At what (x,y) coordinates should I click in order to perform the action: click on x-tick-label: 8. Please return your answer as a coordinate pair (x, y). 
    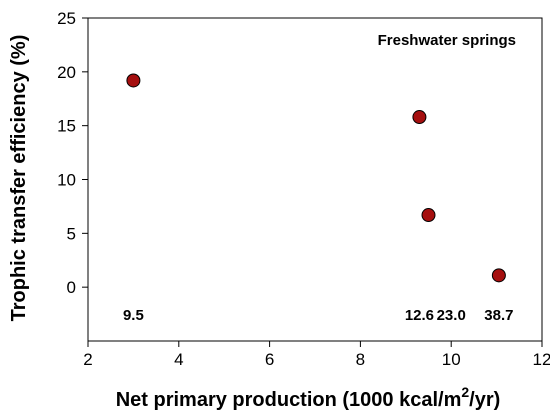
    Looking at the image, I should click on (360, 359).